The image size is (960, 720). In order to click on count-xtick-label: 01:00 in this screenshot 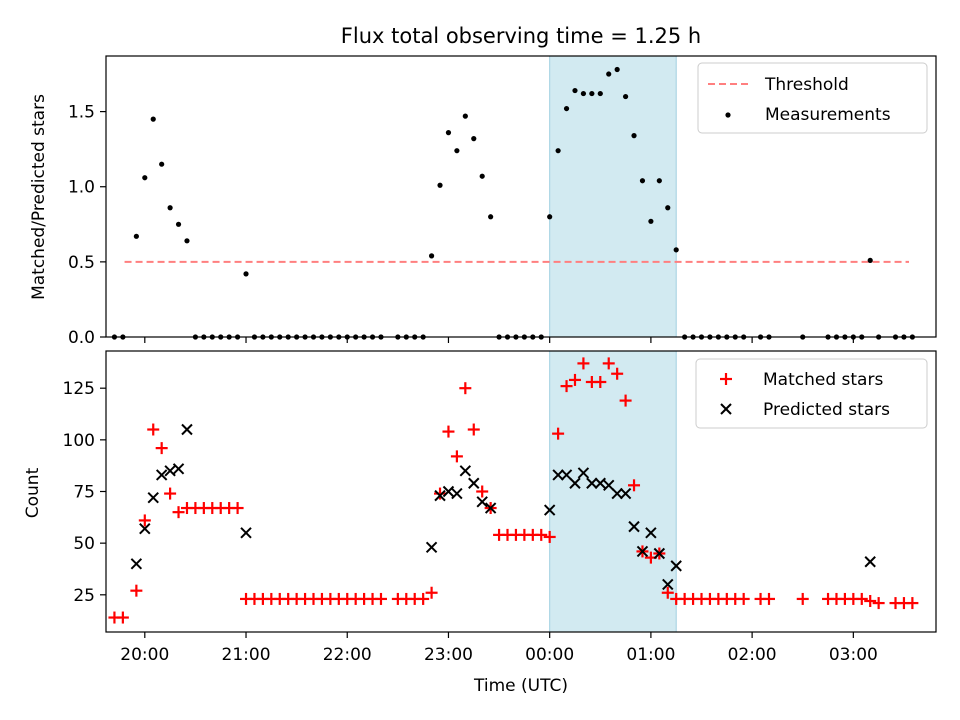, I will do `click(650, 655)`.